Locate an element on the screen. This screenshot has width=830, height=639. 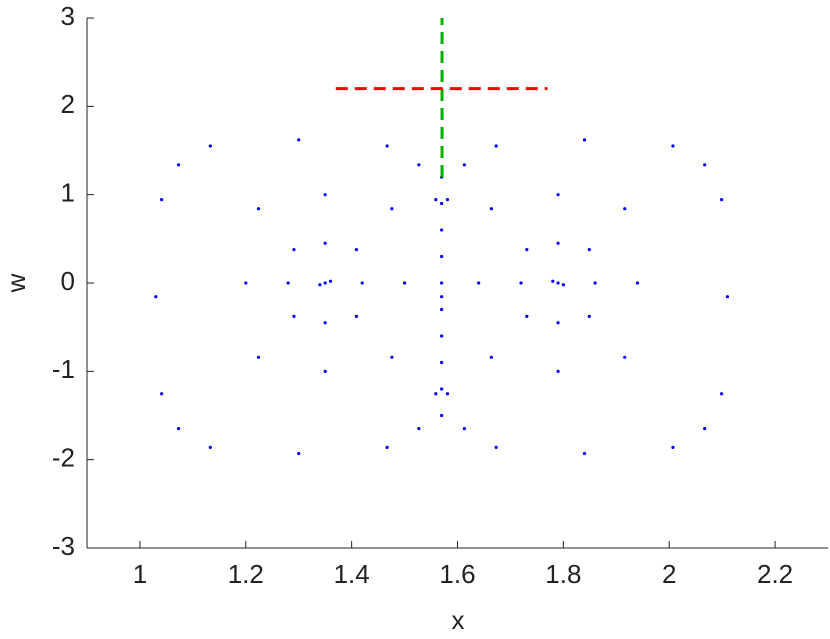
x-tick-label: 1 is located at coordinates (140, 574).